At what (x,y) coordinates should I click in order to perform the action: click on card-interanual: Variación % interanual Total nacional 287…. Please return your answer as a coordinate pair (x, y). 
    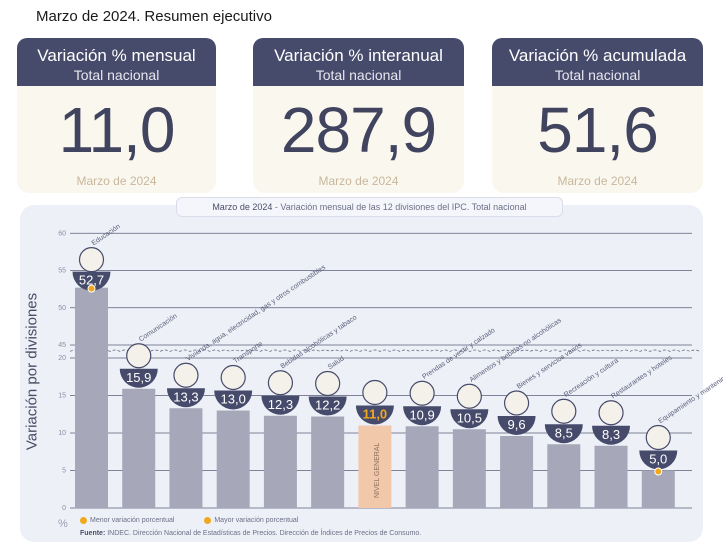
    Looking at the image, I should click on (358, 115).